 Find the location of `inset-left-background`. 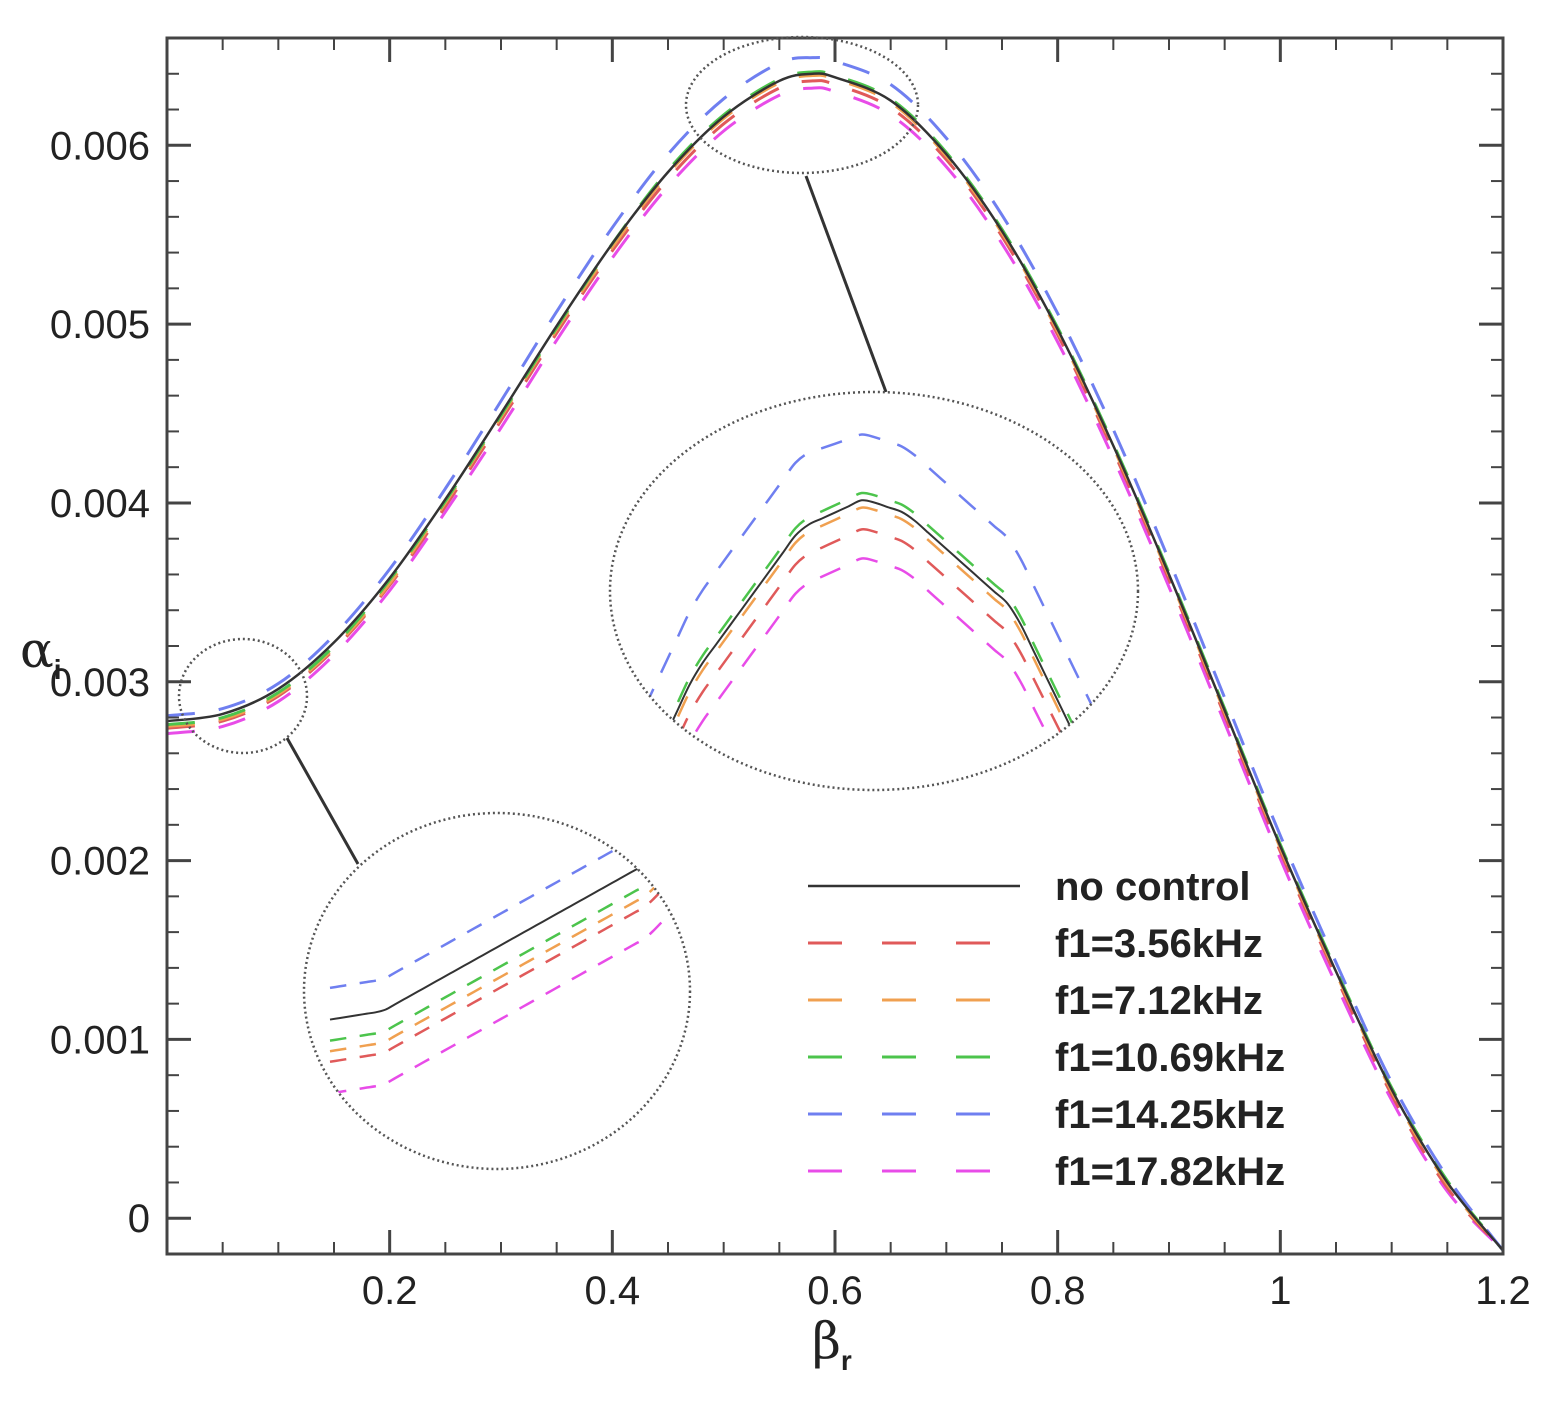

inset-left-background is located at coordinates (497, 991).